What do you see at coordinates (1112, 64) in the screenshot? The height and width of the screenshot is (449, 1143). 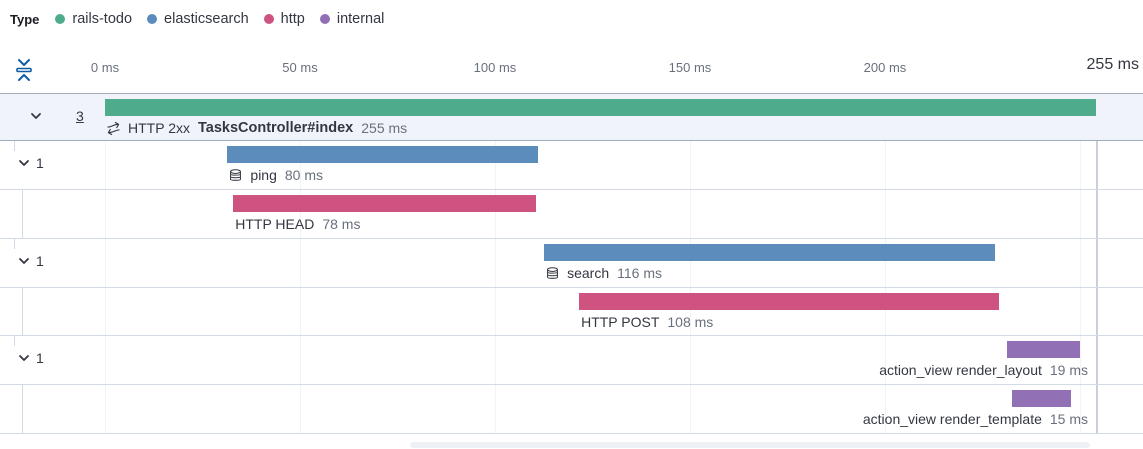 I see `axis-end-label: 255 ms` at bounding box center [1112, 64].